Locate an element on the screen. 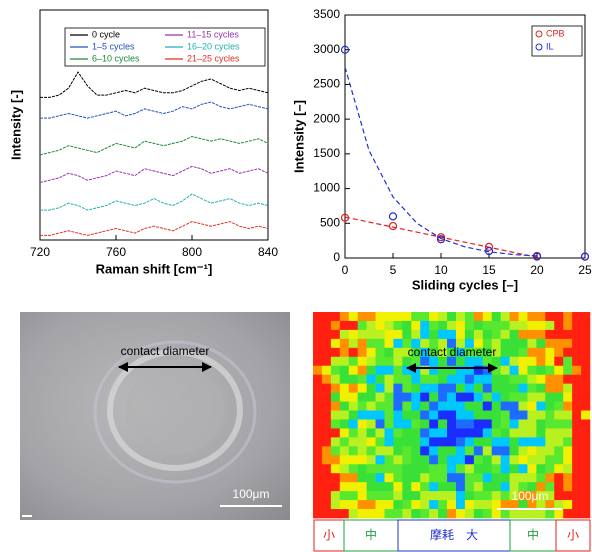 This screenshot has height=552, width=592. legend-swatch is located at coordinates (539, 47).